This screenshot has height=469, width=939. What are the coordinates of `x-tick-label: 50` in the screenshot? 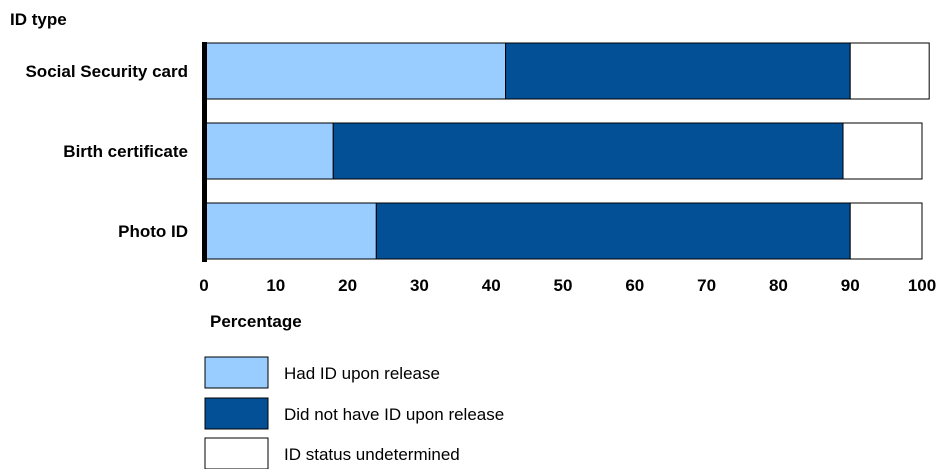 It's located at (563, 285).